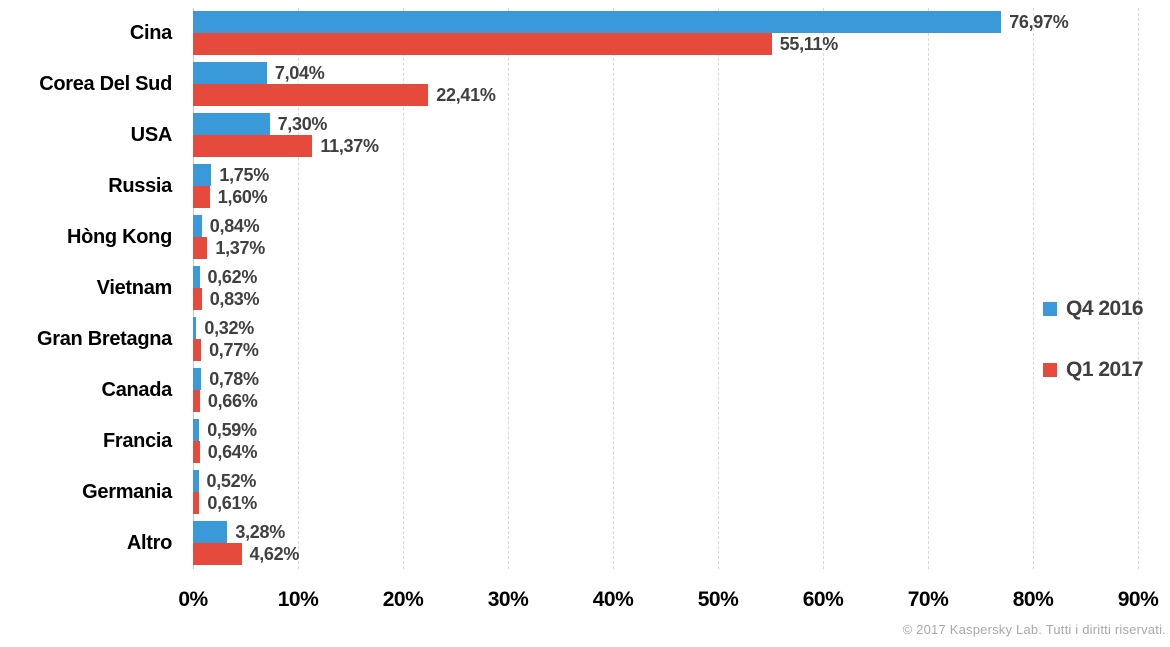 Image resolution: width=1170 pixels, height=647 pixels. I want to click on bar-line: 0,59%, so click(665, 430).